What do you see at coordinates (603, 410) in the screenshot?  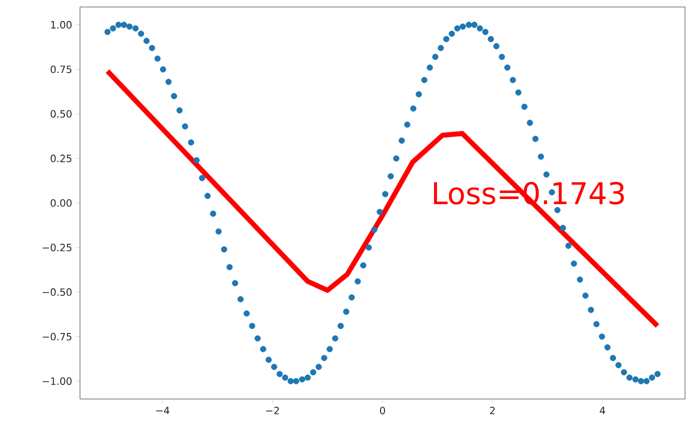 I see `x-tick-label: 4` at bounding box center [603, 410].